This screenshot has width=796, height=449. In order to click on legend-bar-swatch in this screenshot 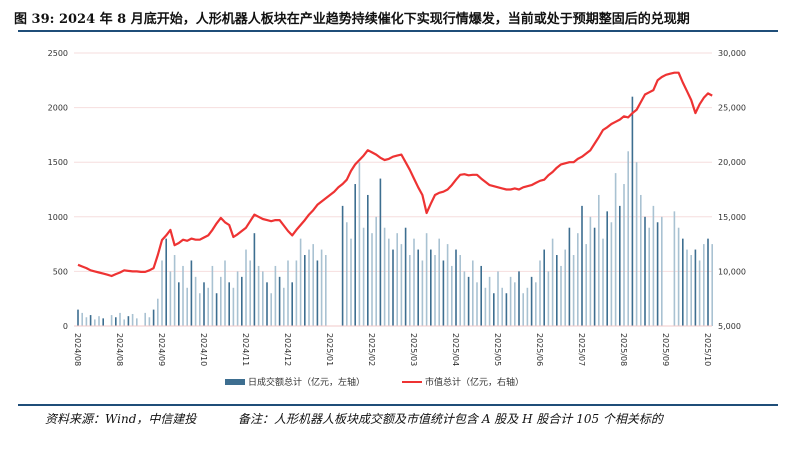, I will do `click(235, 381)`.